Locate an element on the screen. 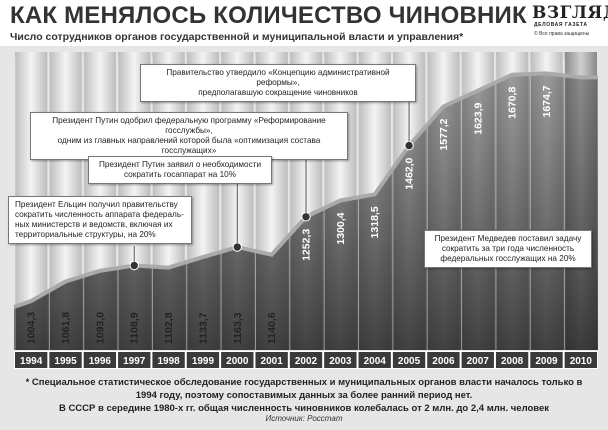  value-label-1998: 1102,8 is located at coordinates (169, 328).